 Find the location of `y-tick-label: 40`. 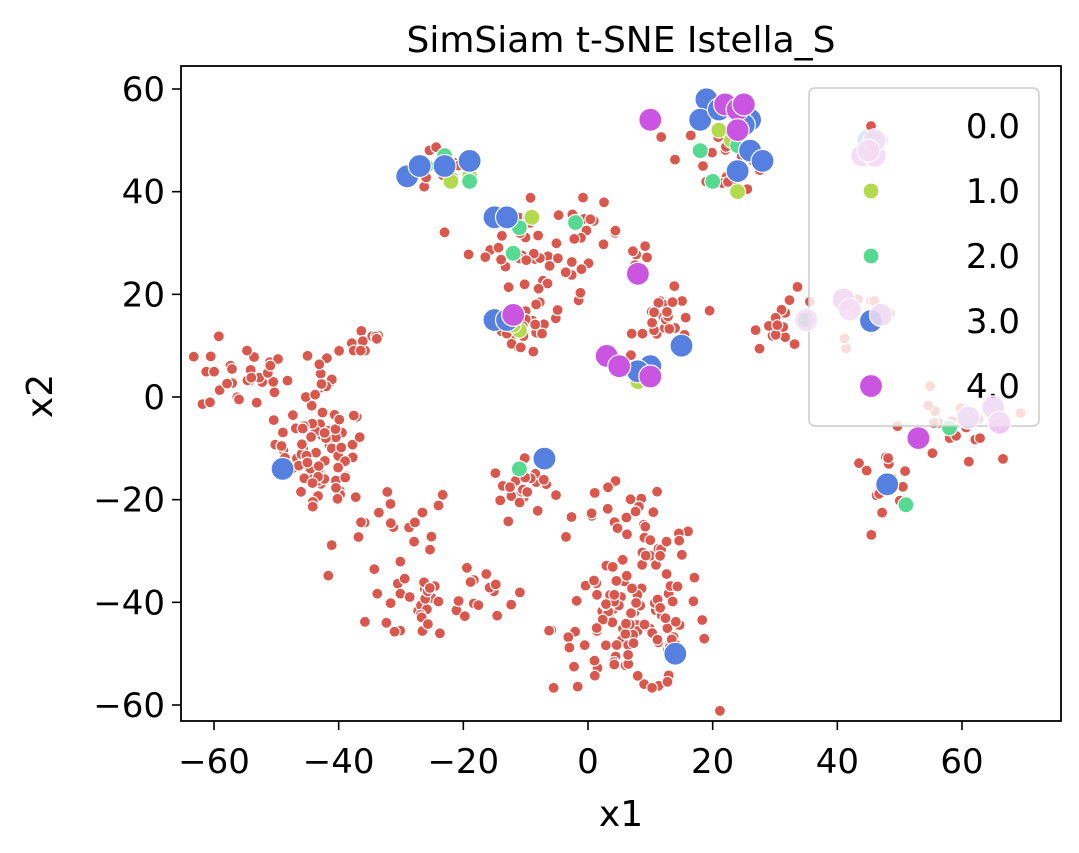

y-tick-label: 40 is located at coordinates (143, 193).